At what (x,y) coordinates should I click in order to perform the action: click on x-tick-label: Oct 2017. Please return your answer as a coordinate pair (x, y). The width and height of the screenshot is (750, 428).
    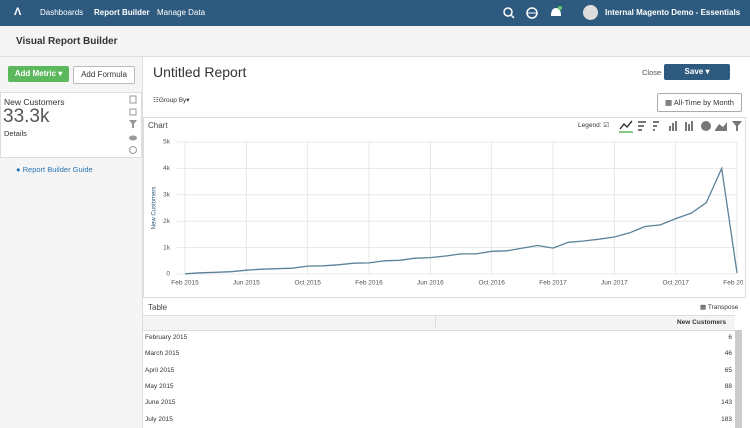
    Looking at the image, I should click on (675, 283).